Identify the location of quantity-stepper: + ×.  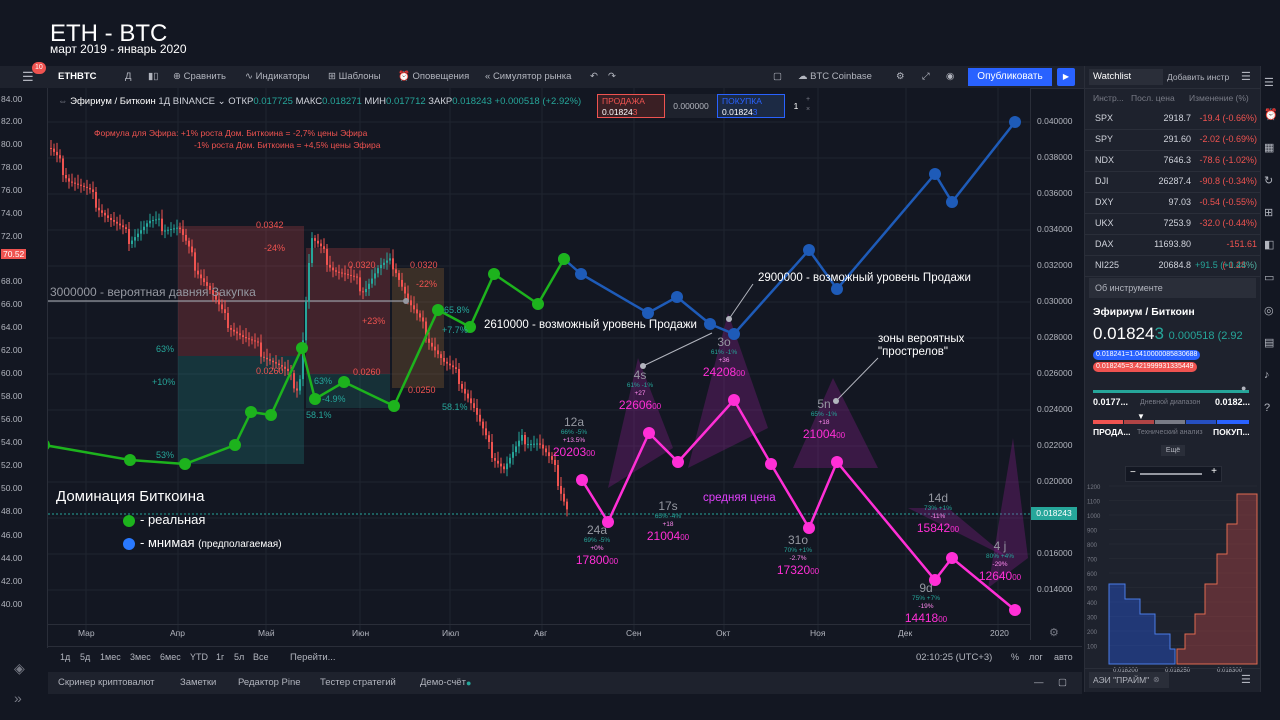
(808, 104).